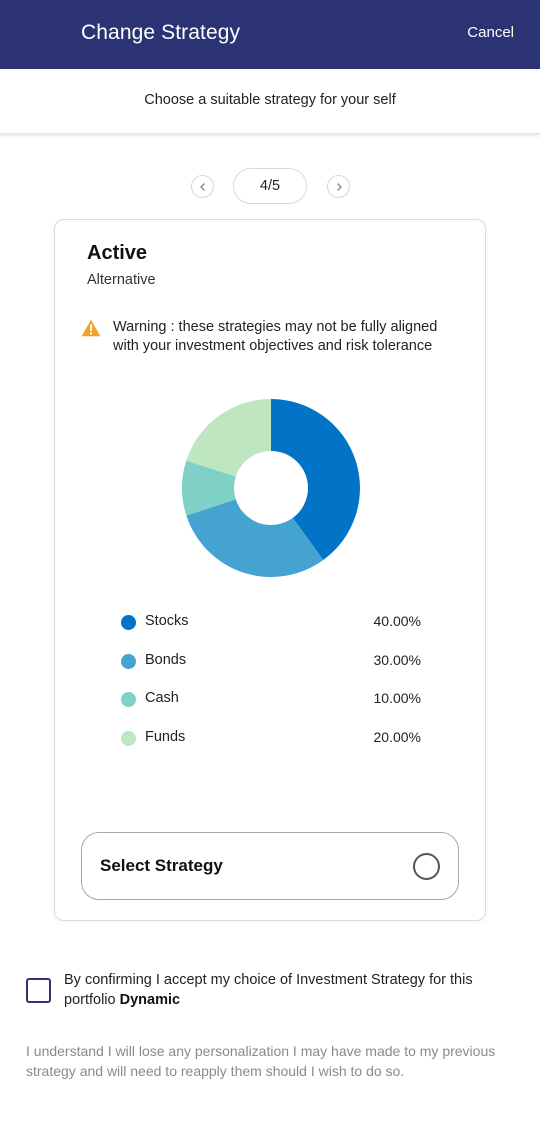  I want to click on allocation-donut-chart, so click(271, 488).